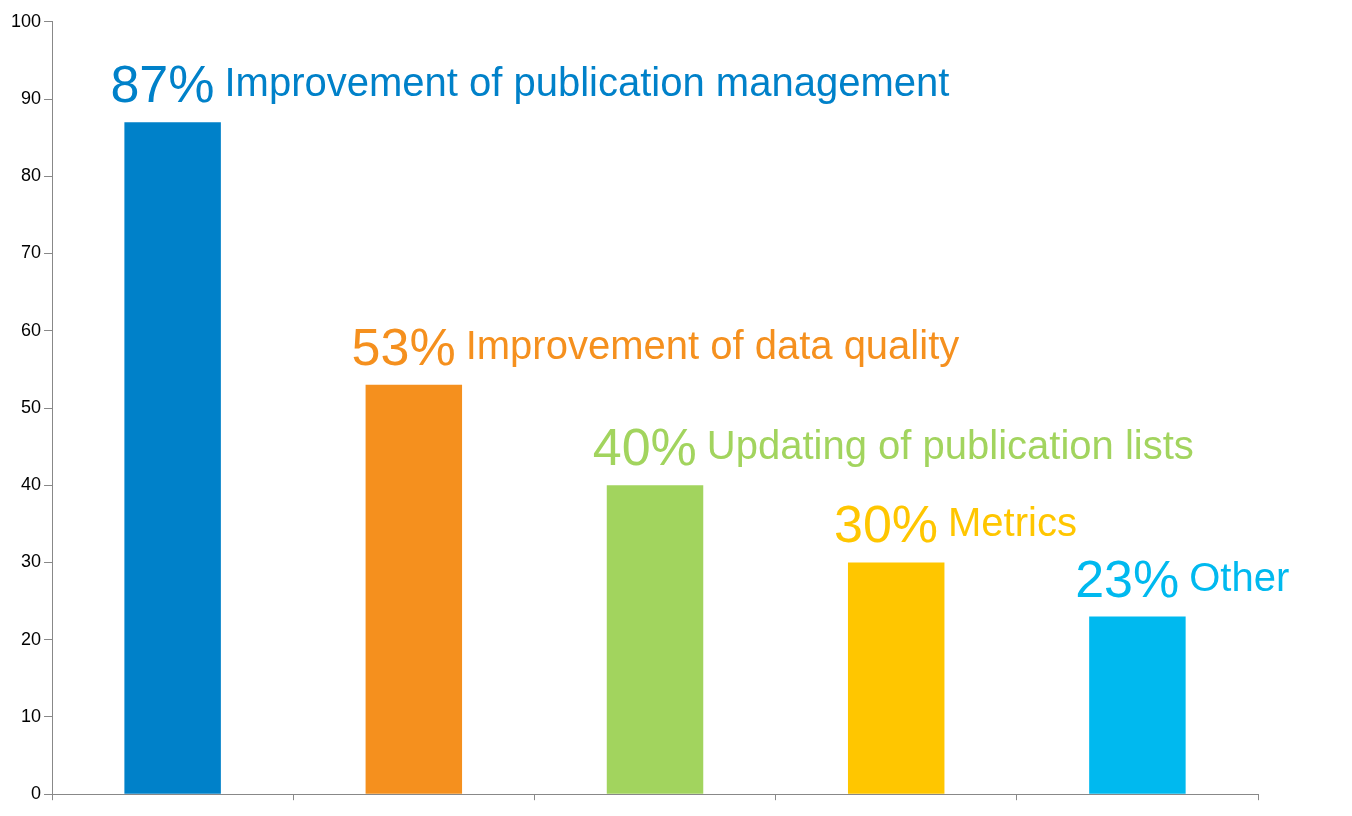 The width and height of the screenshot is (1352, 816). I want to click on y-tick-label: 50, so click(31, 406).